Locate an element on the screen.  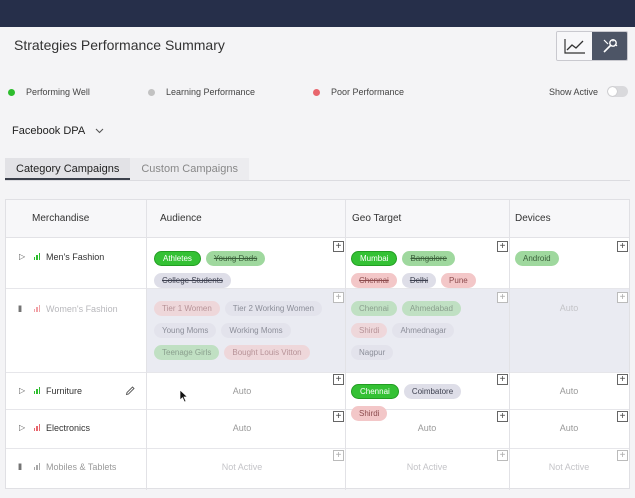
merchandise-cell: ▷ Men's Fashion is located at coordinates (76, 263).